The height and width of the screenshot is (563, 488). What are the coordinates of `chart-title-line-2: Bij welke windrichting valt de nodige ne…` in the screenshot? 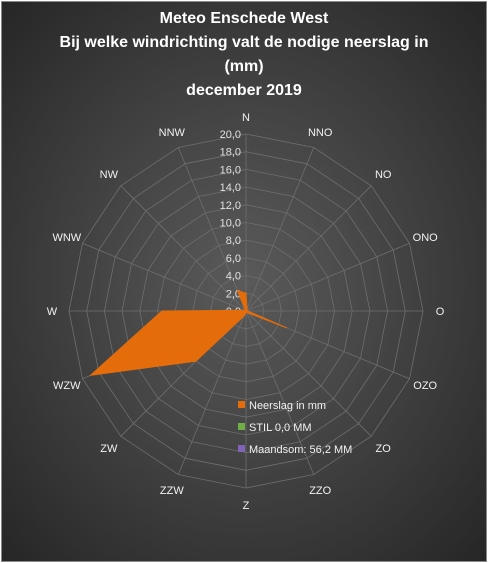 It's located at (244, 42).